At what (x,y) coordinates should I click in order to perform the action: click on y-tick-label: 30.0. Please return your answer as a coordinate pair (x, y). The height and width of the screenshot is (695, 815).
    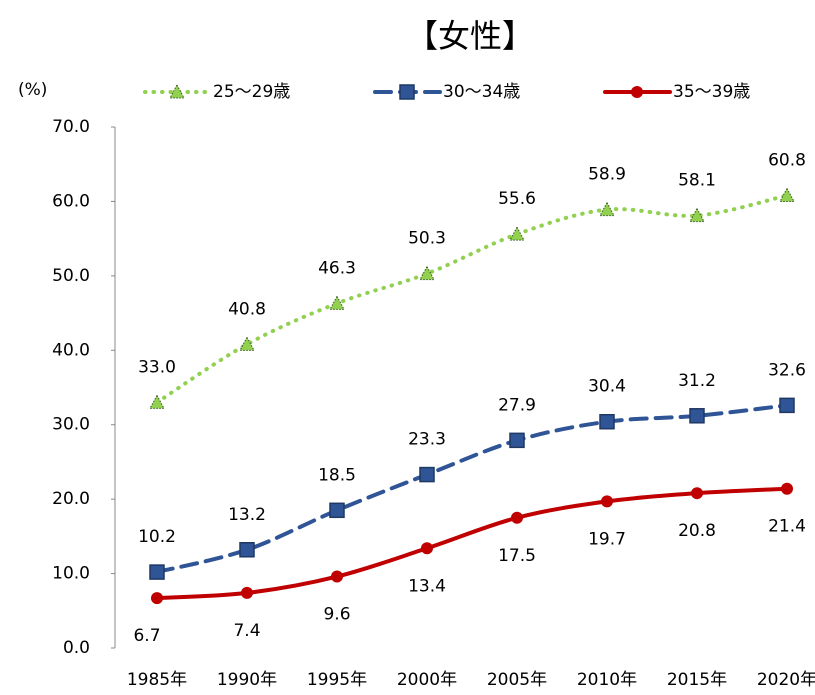
    Looking at the image, I should click on (71, 425).